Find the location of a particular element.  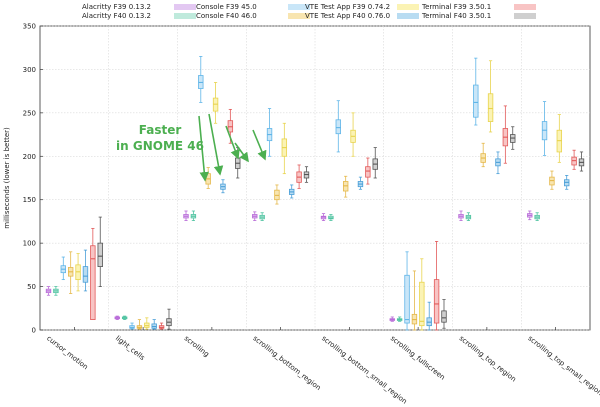

legend-item: Alacritty F39 0.13.2 is located at coordinates (139, 7).